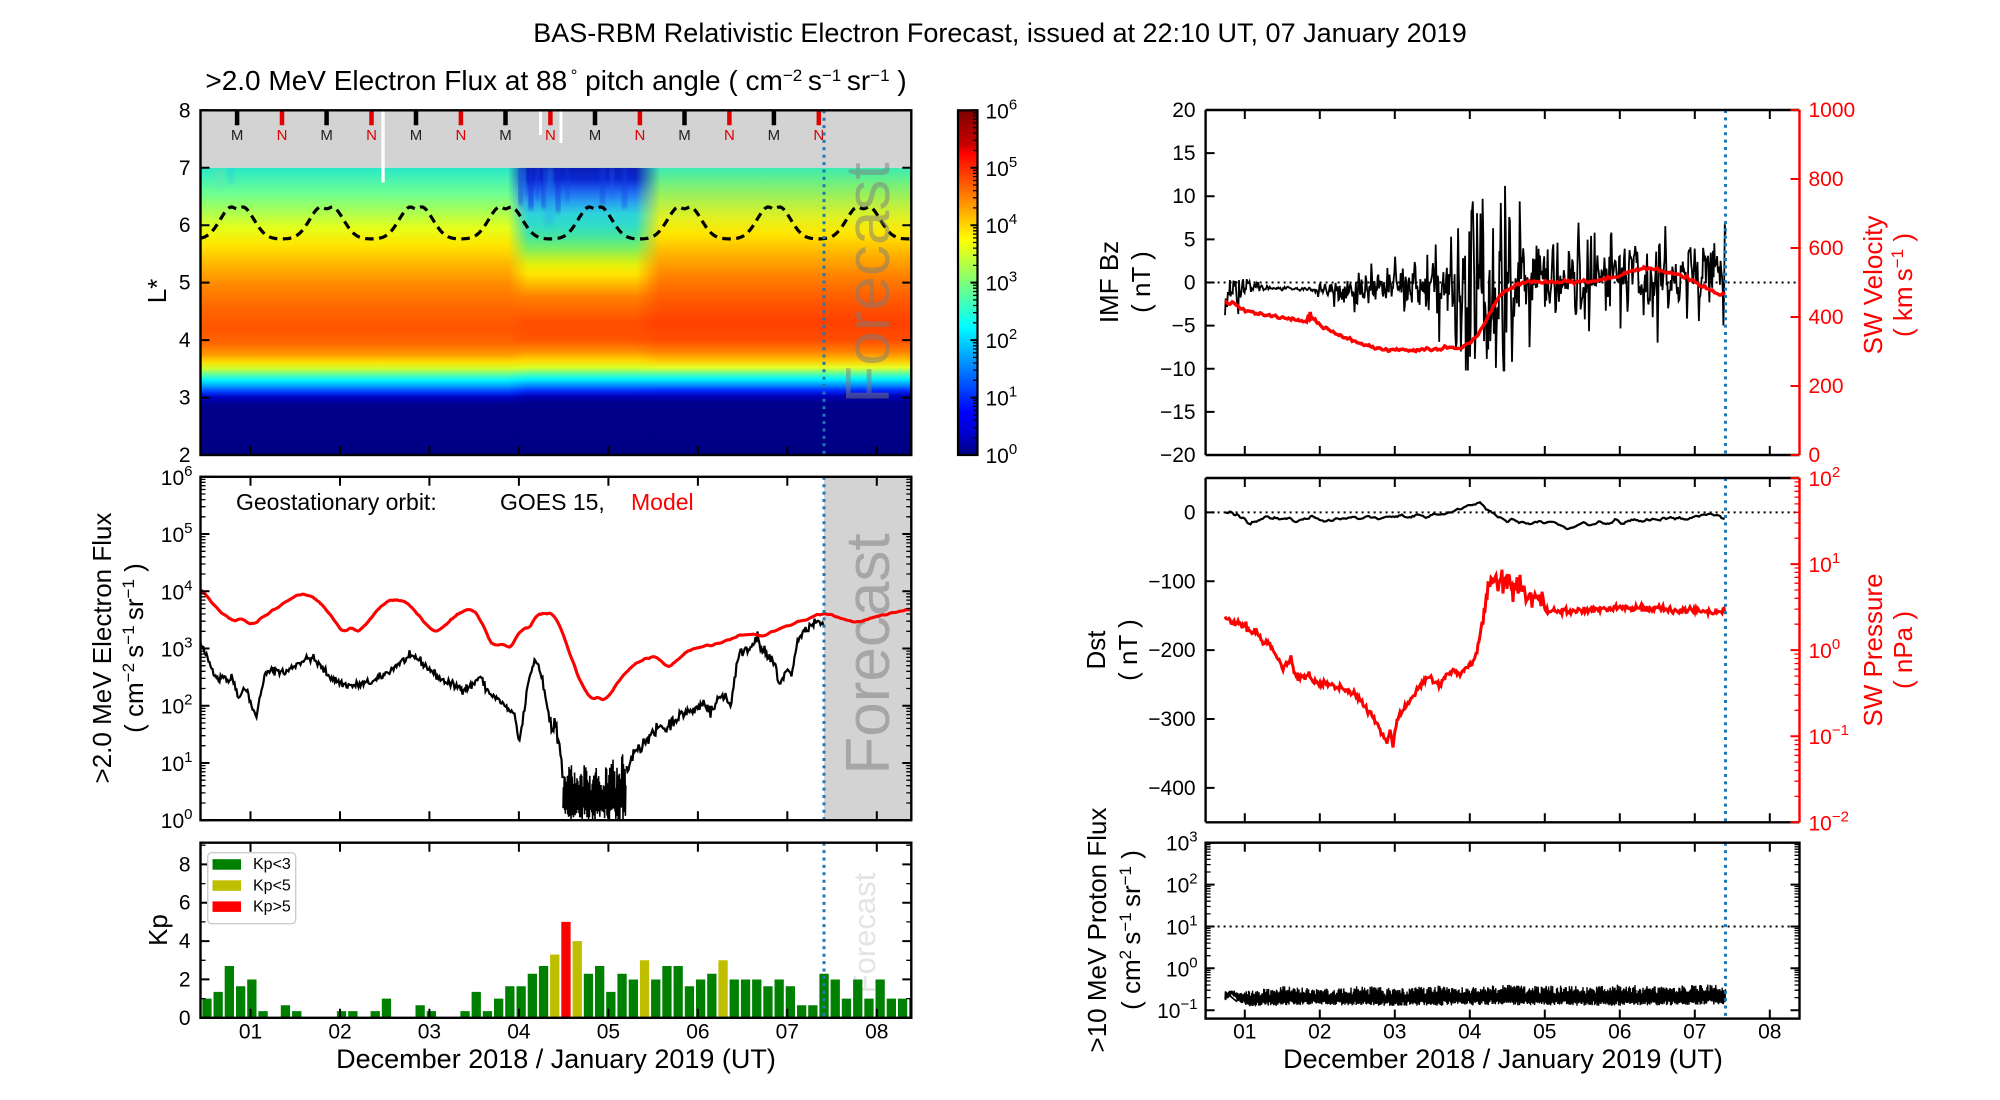  What do you see at coordinates (1826, 386) in the screenshot?
I see `svg-text: 200` at bounding box center [1826, 386].